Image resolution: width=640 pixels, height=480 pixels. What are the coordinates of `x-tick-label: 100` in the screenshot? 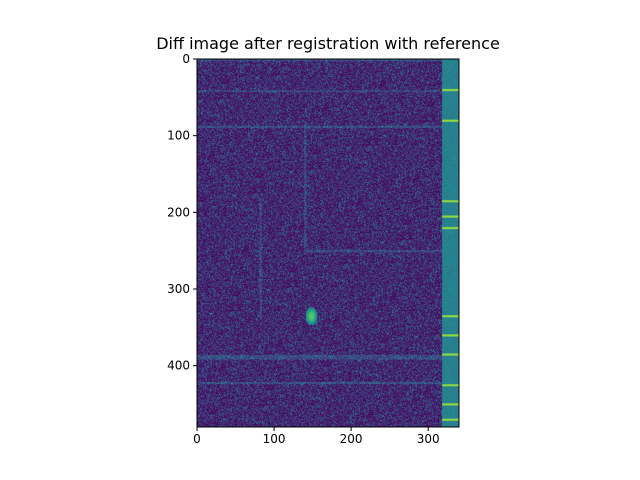 It's located at (274, 439).